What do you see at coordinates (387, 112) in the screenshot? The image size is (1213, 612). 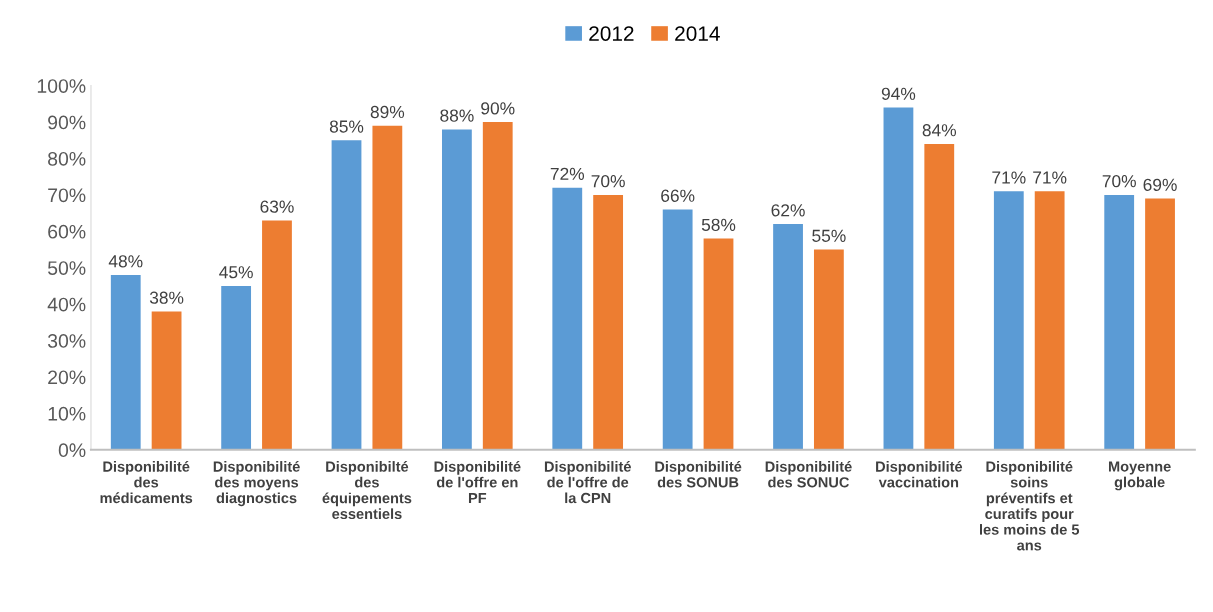 I see `data-label: 89%` at bounding box center [387, 112].